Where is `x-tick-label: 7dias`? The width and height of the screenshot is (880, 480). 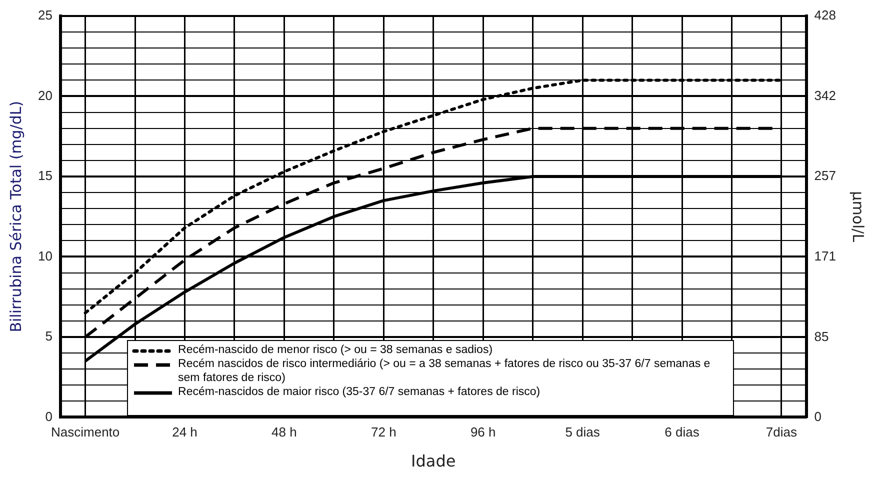
x-tick-label: 7dias is located at coordinates (782, 432).